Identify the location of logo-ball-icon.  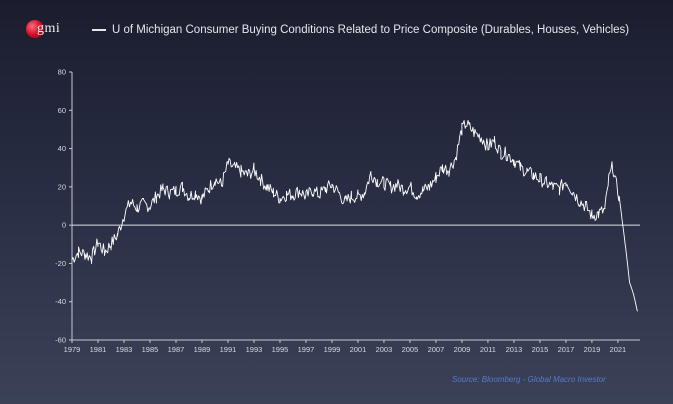
(35, 29).